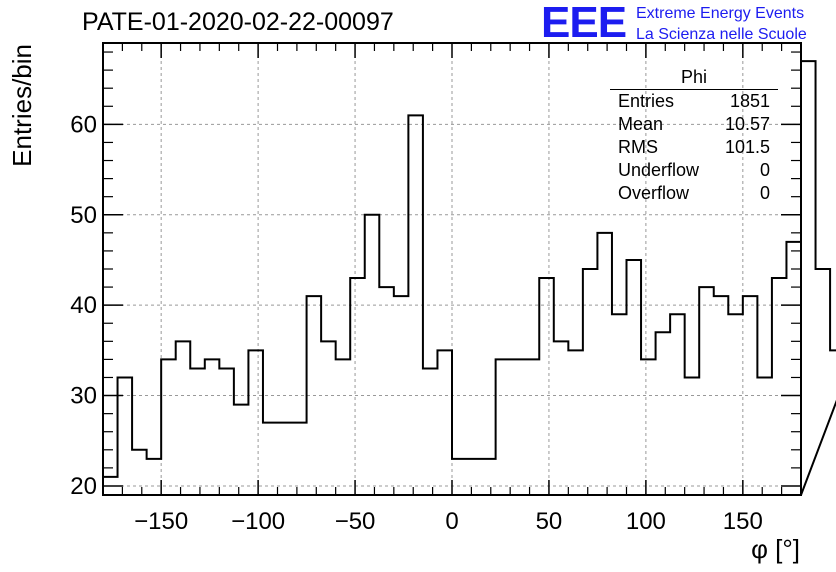 The image size is (836, 572). I want to click on stats-row: Underflow 0, so click(694, 170).